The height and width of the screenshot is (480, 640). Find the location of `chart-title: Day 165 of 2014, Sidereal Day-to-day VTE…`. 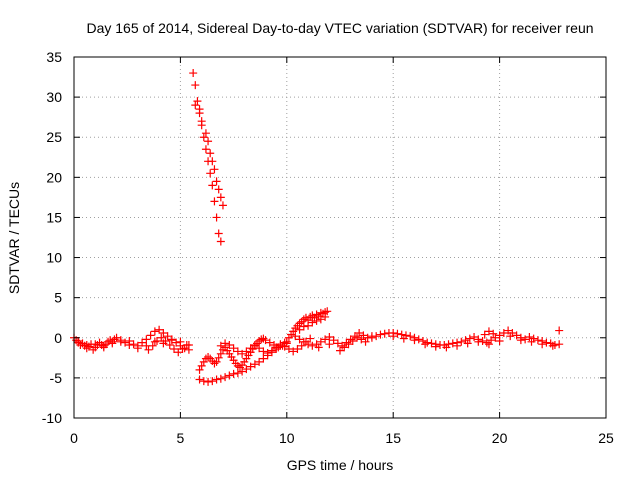

chart-title: Day 165 of 2014, Sidereal Day-to-day VTE… is located at coordinates (339, 28).